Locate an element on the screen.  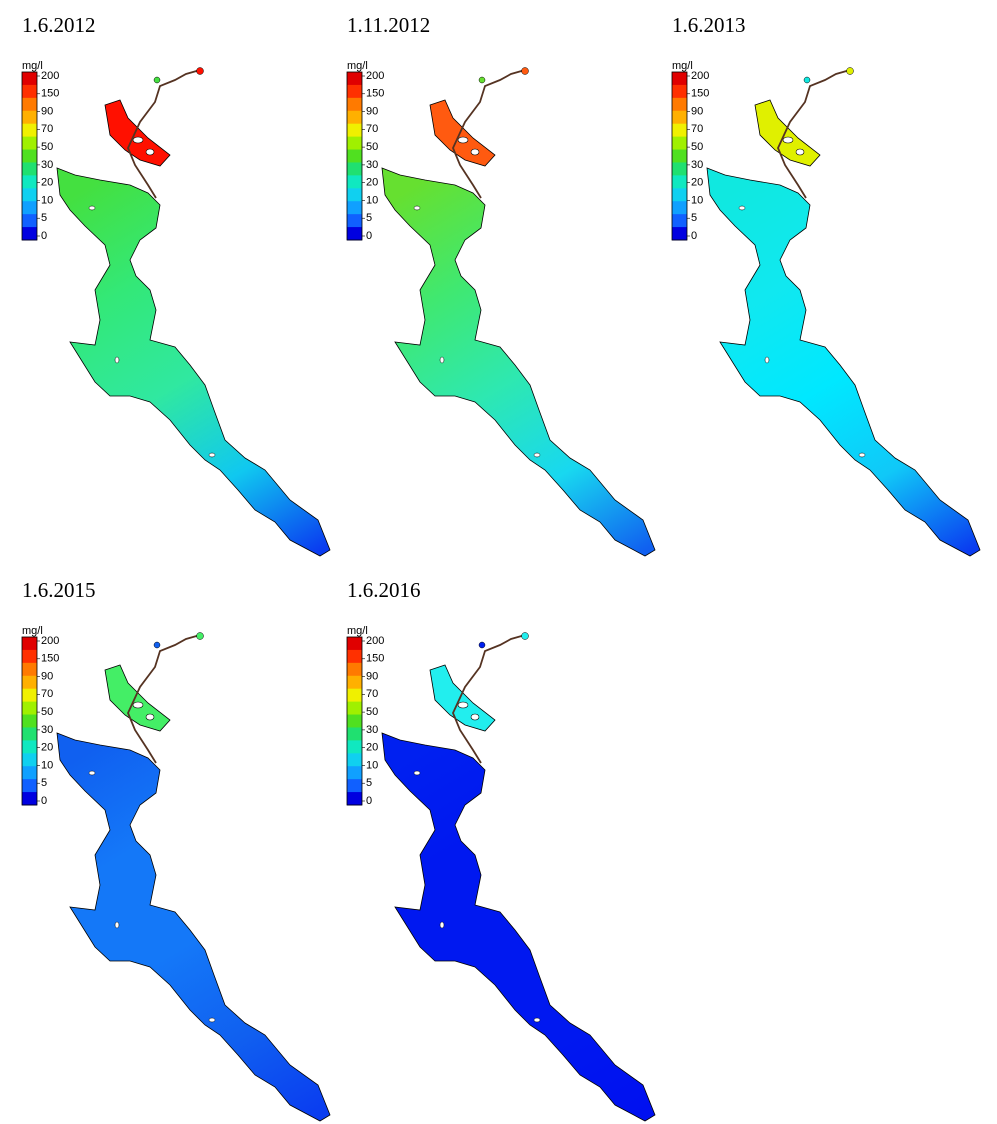
panel-title: 1.6.2013 is located at coordinates (709, 25).